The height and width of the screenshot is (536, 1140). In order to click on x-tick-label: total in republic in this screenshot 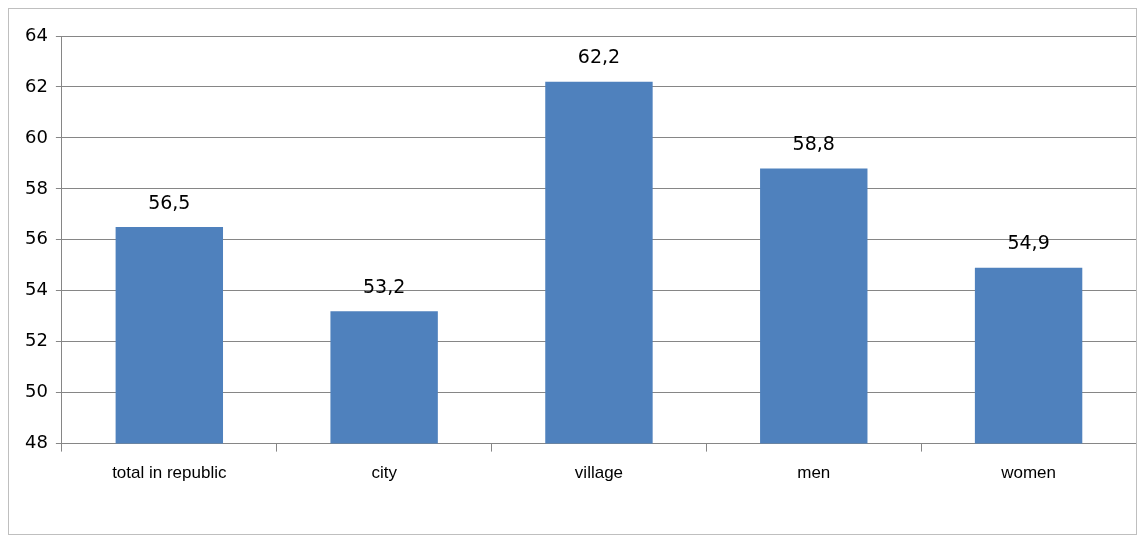, I will do `click(169, 473)`.